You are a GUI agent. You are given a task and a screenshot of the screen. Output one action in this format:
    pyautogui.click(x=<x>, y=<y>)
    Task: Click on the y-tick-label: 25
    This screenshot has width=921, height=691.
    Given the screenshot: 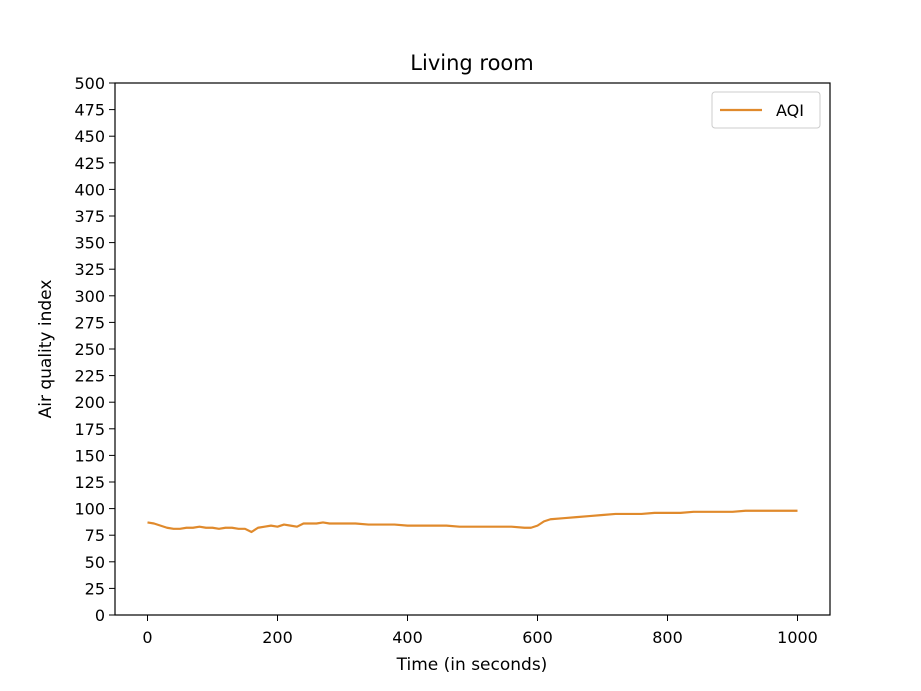 What is the action you would take?
    pyautogui.click(x=95, y=588)
    